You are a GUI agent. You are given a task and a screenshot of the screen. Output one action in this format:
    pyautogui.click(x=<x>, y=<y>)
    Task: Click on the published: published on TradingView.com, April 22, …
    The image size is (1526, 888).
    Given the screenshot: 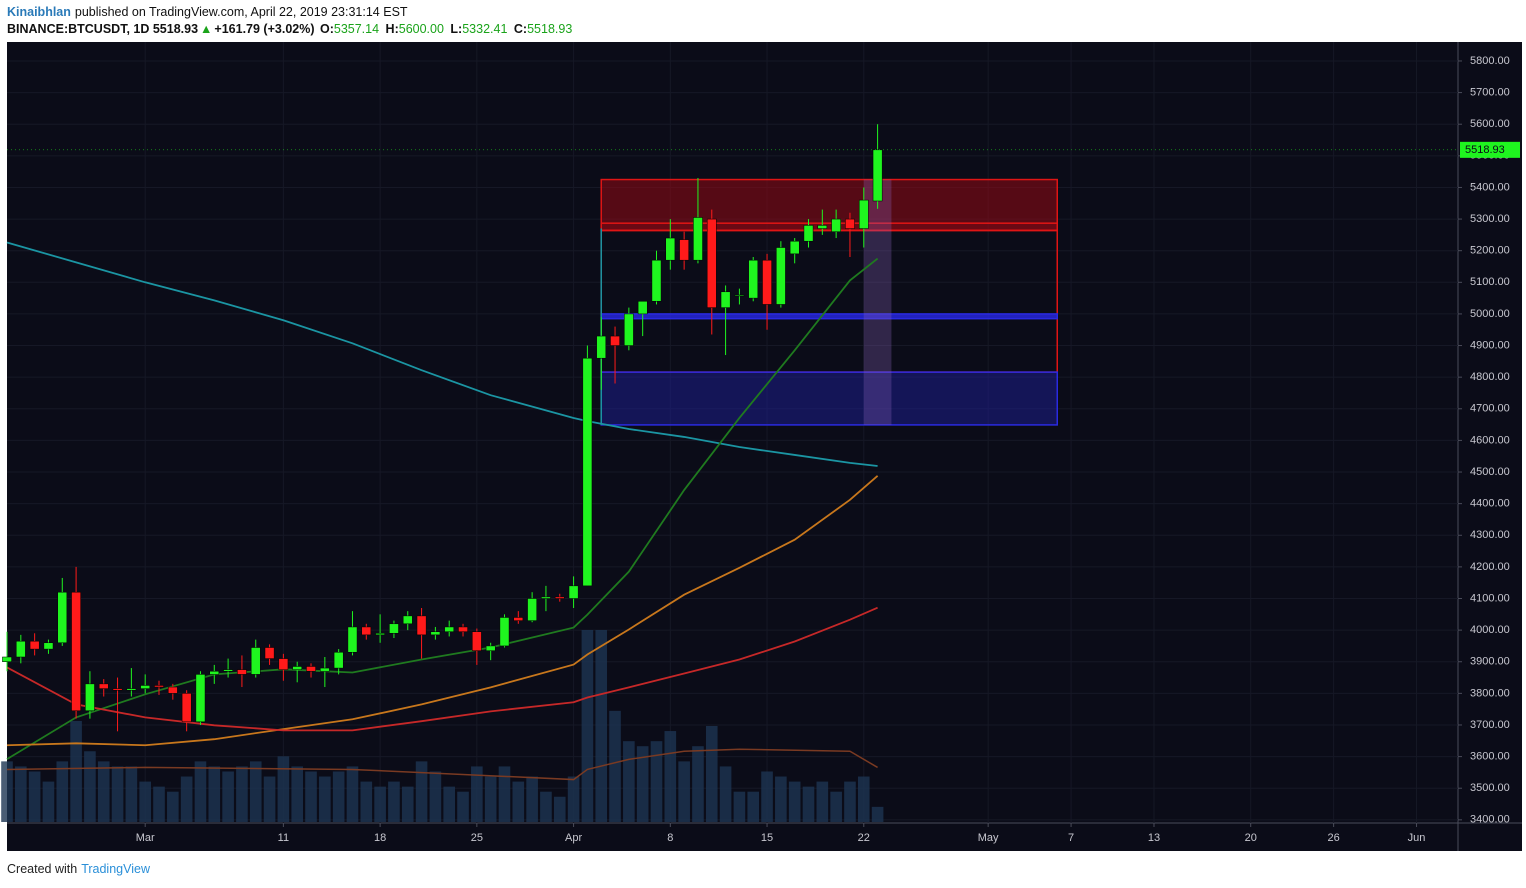 What is the action you would take?
    pyautogui.click(x=241, y=12)
    